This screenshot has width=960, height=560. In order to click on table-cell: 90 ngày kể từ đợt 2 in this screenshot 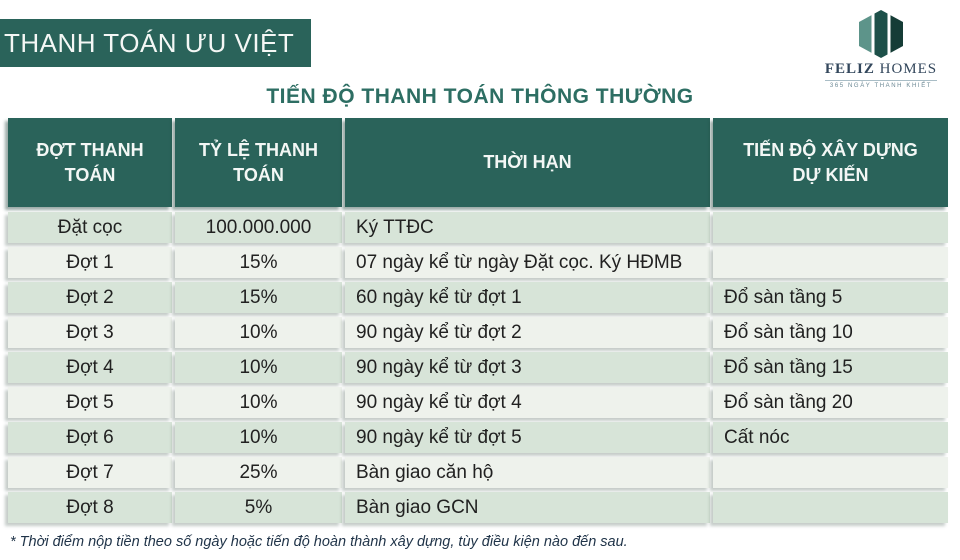, I will do `click(527, 332)`.